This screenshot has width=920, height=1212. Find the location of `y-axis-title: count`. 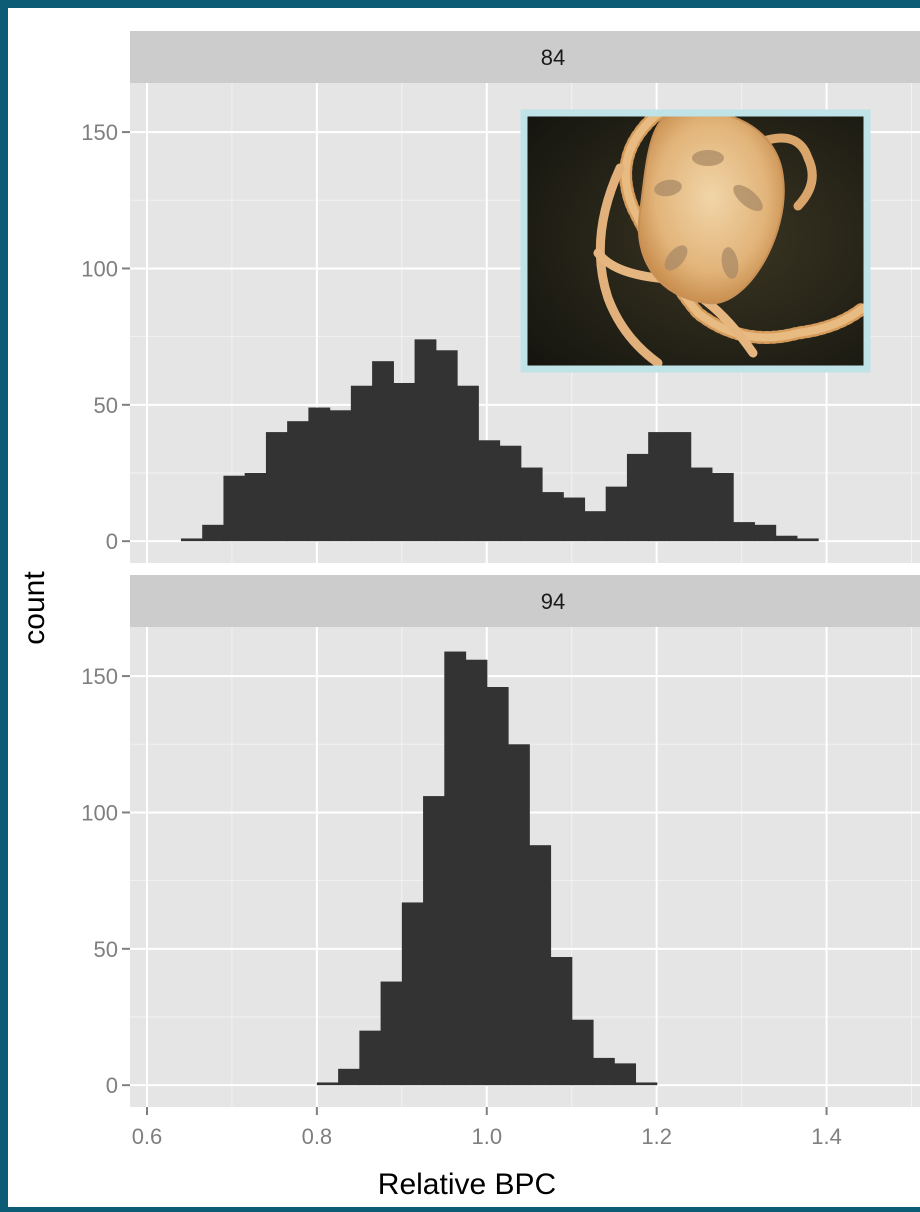

y-axis-title: count is located at coordinates (34, 608).